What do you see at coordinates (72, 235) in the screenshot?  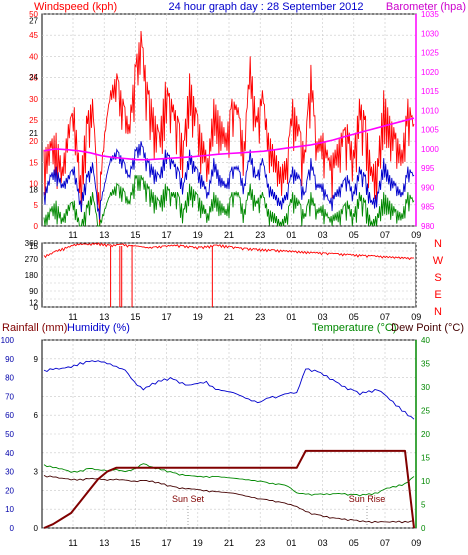 I see `wind-x-tick-label: 11` at bounding box center [72, 235].